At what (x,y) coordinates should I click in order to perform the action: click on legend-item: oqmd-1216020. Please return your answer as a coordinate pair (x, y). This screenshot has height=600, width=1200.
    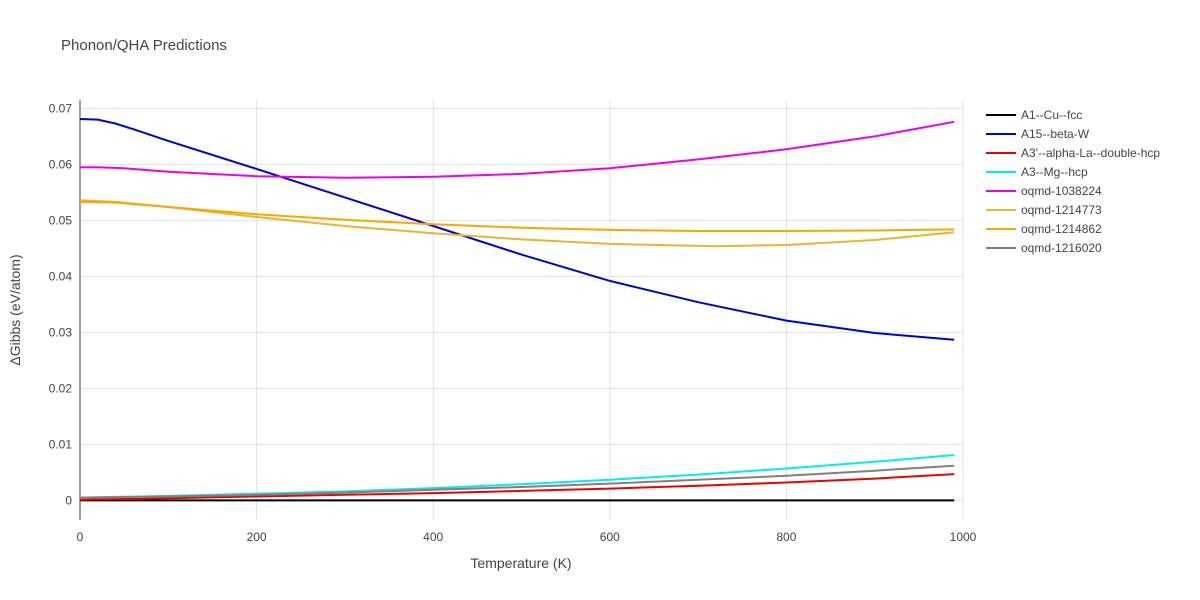
    Looking at the image, I should click on (1044, 248).